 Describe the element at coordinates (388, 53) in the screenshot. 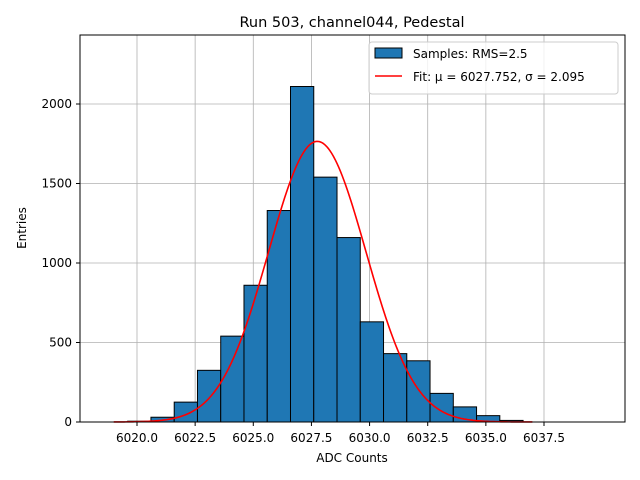

I see `legend-swatch-samples` at that location.